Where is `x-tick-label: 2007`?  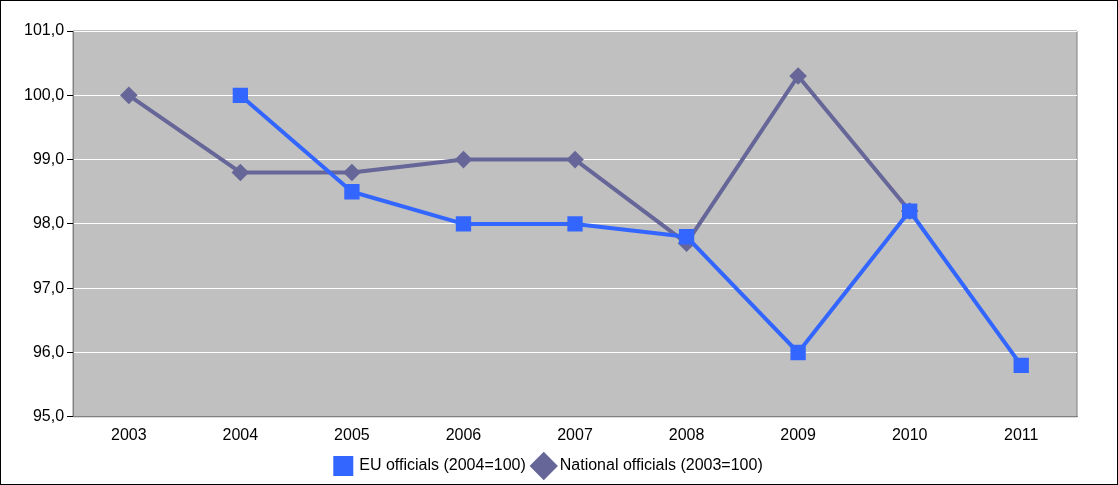 x-tick-label: 2007 is located at coordinates (575, 434).